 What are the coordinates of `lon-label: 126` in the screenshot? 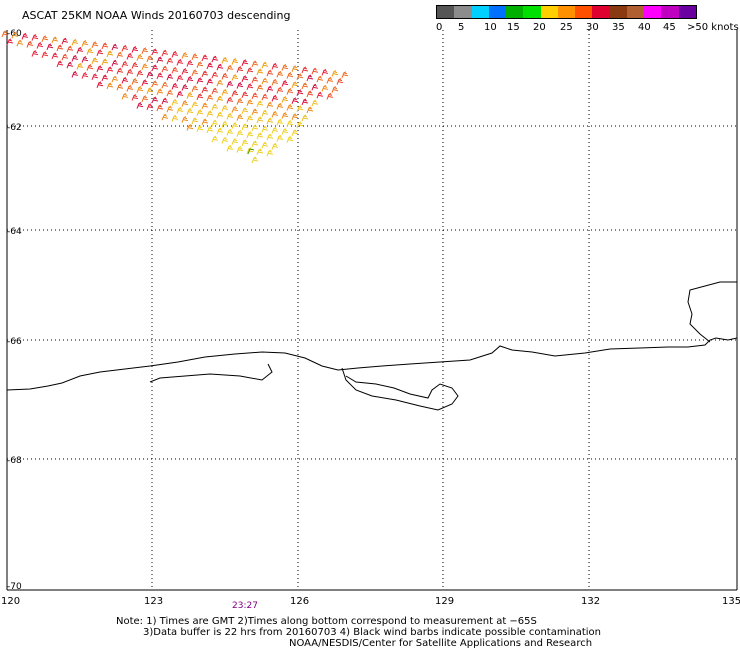 It's located at (299, 601).